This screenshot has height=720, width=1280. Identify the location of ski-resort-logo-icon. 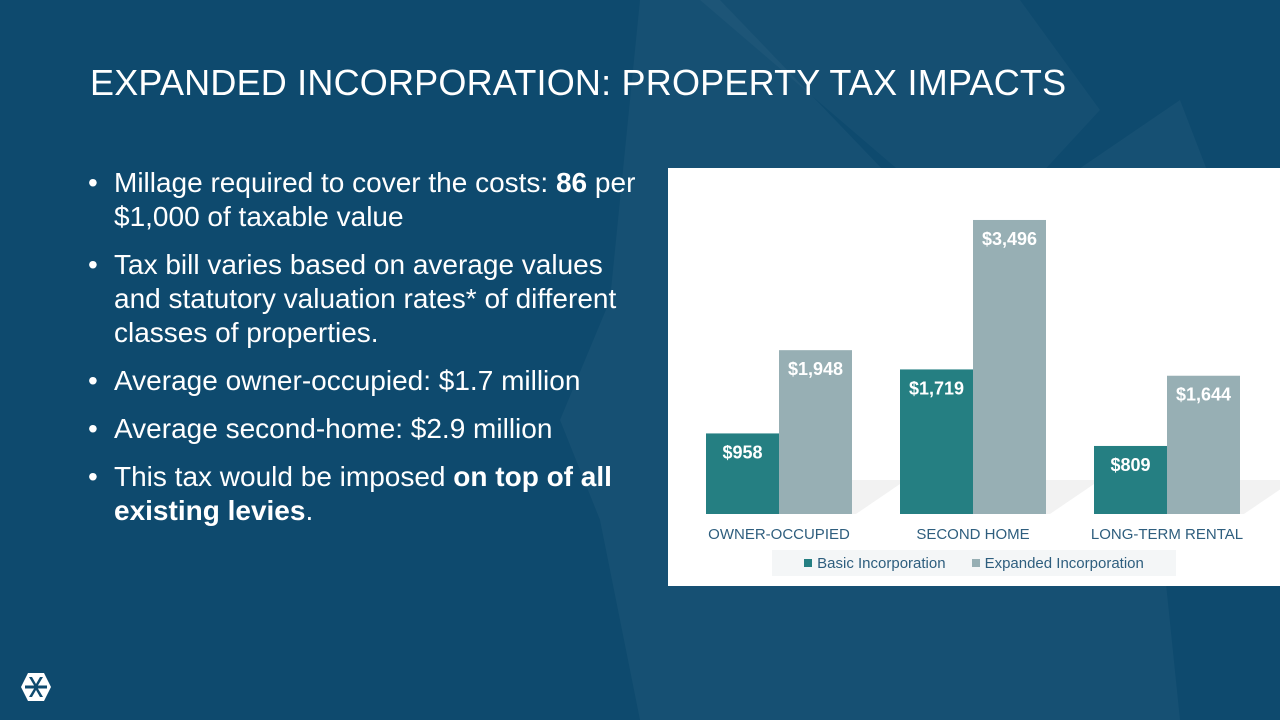
(36, 687).